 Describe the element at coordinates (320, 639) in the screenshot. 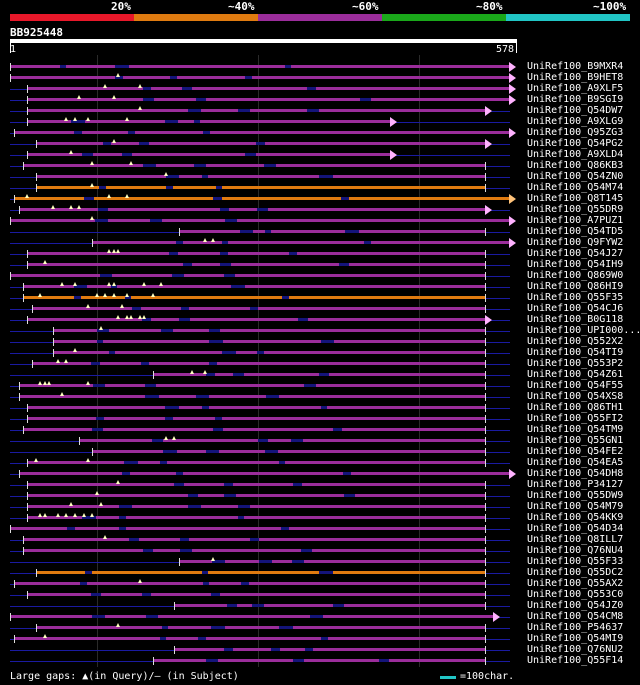

I see `hit-row: UniRef100_Q54MI9` at that location.